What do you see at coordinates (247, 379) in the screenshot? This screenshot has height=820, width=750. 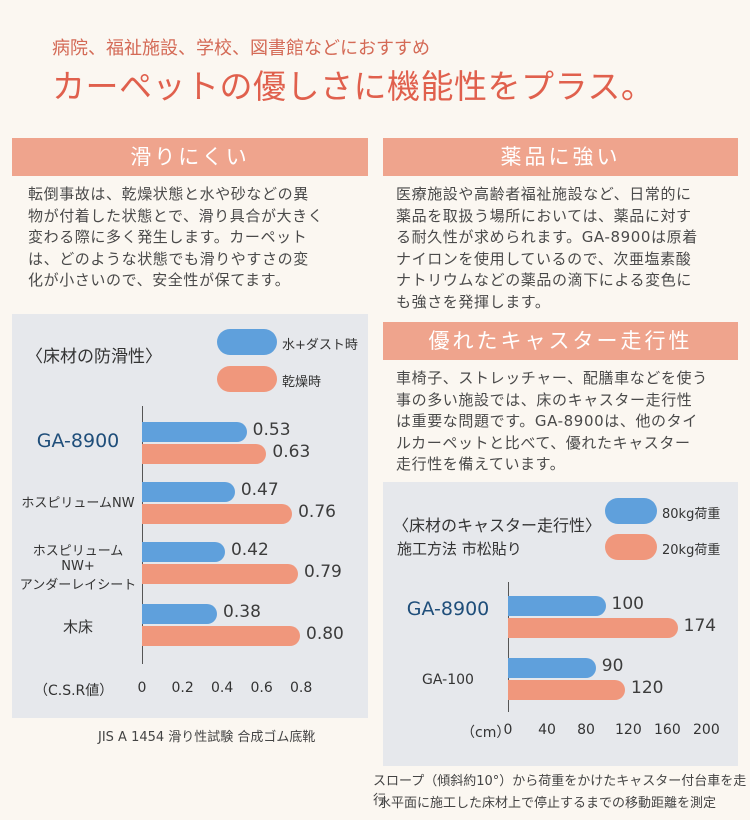 I see `legend-swatch-dry` at bounding box center [247, 379].